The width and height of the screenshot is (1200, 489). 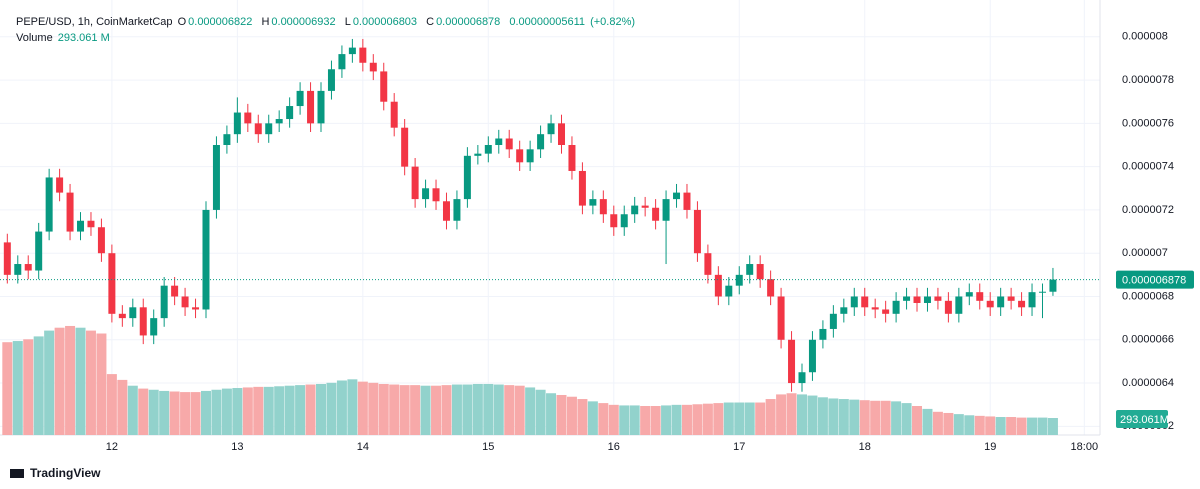 What do you see at coordinates (1148, 167) in the screenshot?
I see `y-tick-label: 0.0000074` at bounding box center [1148, 167].